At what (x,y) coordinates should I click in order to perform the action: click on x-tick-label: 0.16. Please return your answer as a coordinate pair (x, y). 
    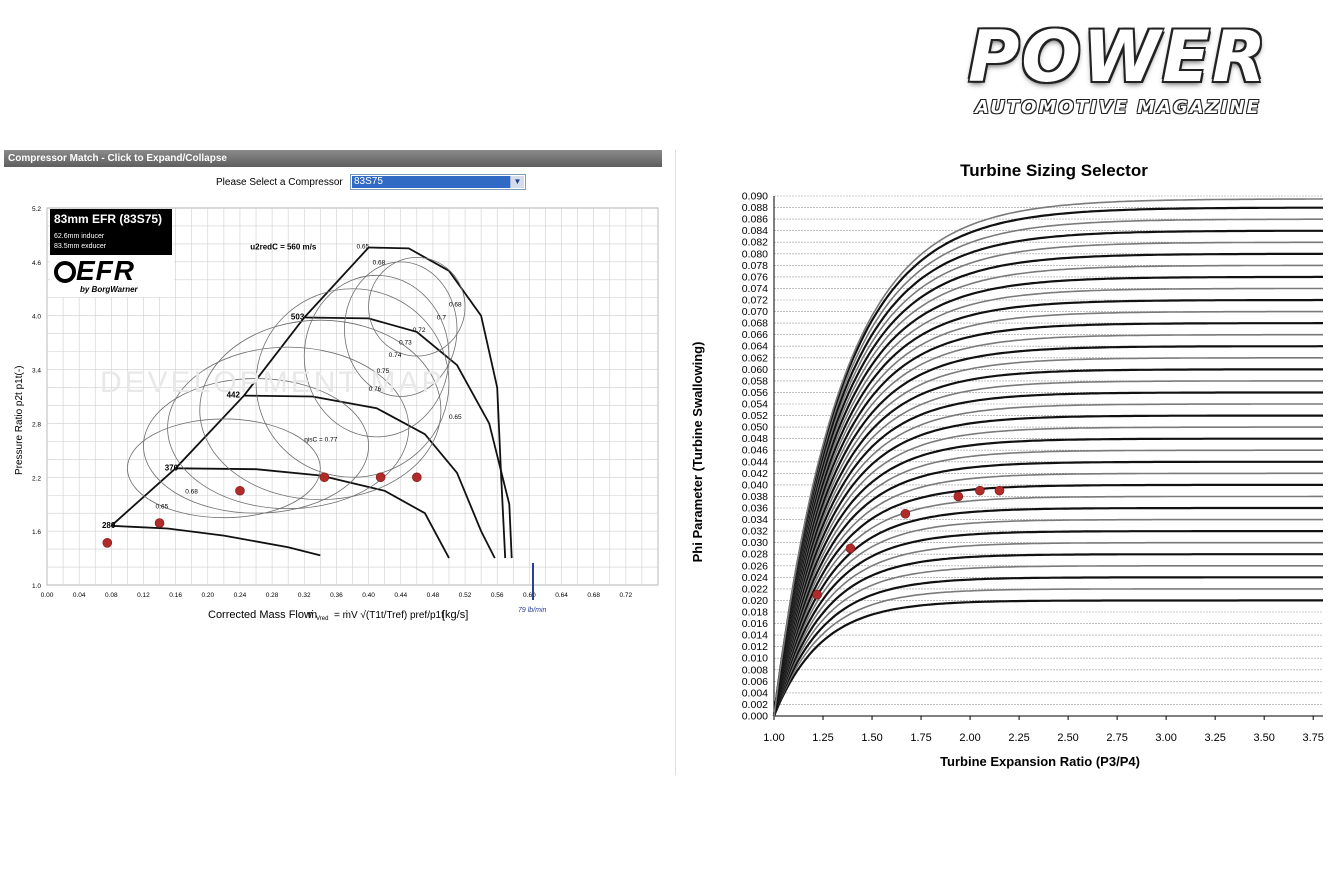
    Looking at the image, I should click on (175, 595).